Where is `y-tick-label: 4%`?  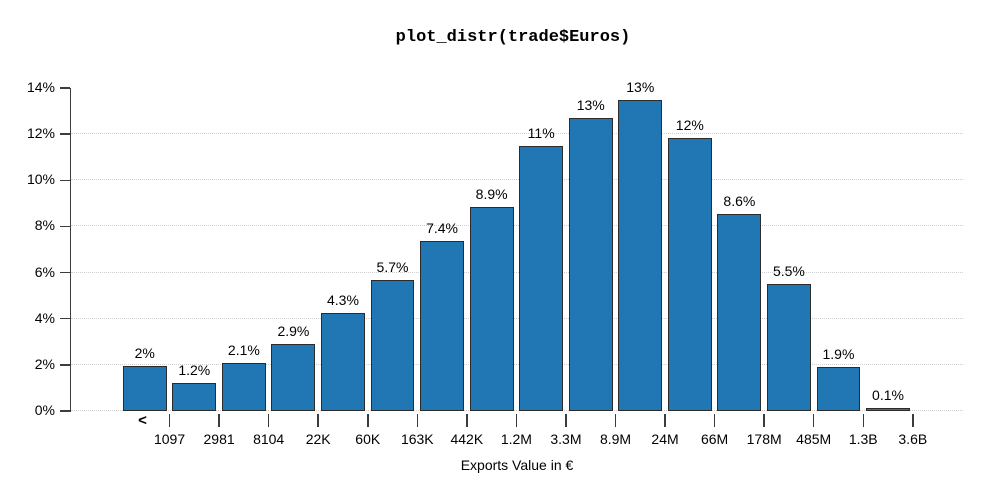 y-tick-label: 4% is located at coordinates (44, 317).